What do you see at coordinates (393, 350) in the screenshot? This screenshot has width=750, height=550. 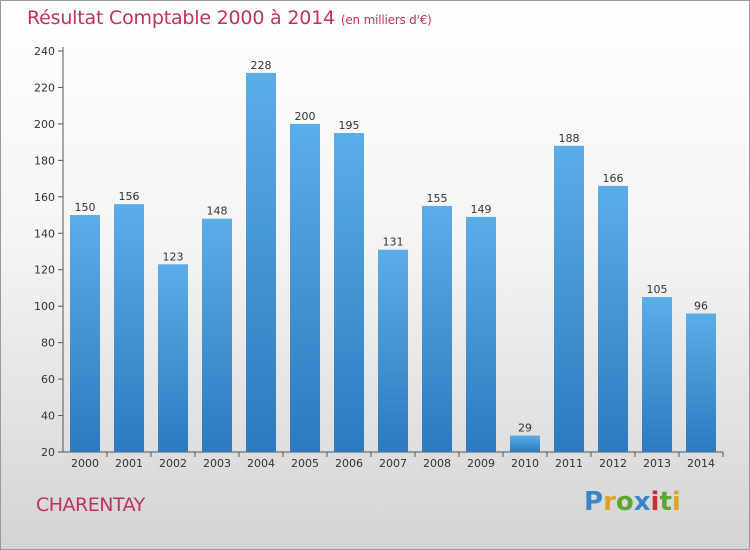 I see `bar-2007` at bounding box center [393, 350].